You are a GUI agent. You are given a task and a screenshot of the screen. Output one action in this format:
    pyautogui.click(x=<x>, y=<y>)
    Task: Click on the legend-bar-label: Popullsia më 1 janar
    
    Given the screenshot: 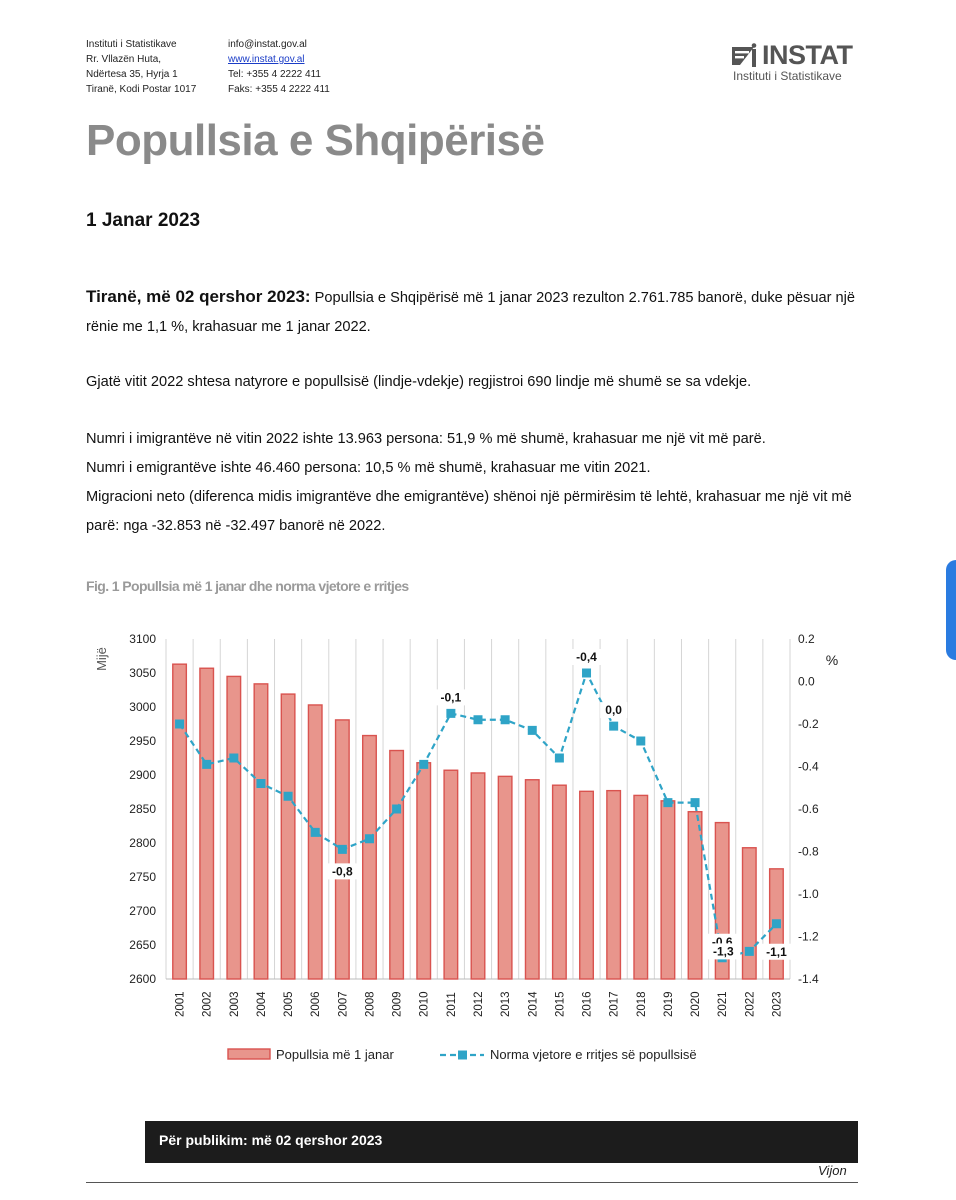 What is the action you would take?
    pyautogui.click(x=335, y=1054)
    